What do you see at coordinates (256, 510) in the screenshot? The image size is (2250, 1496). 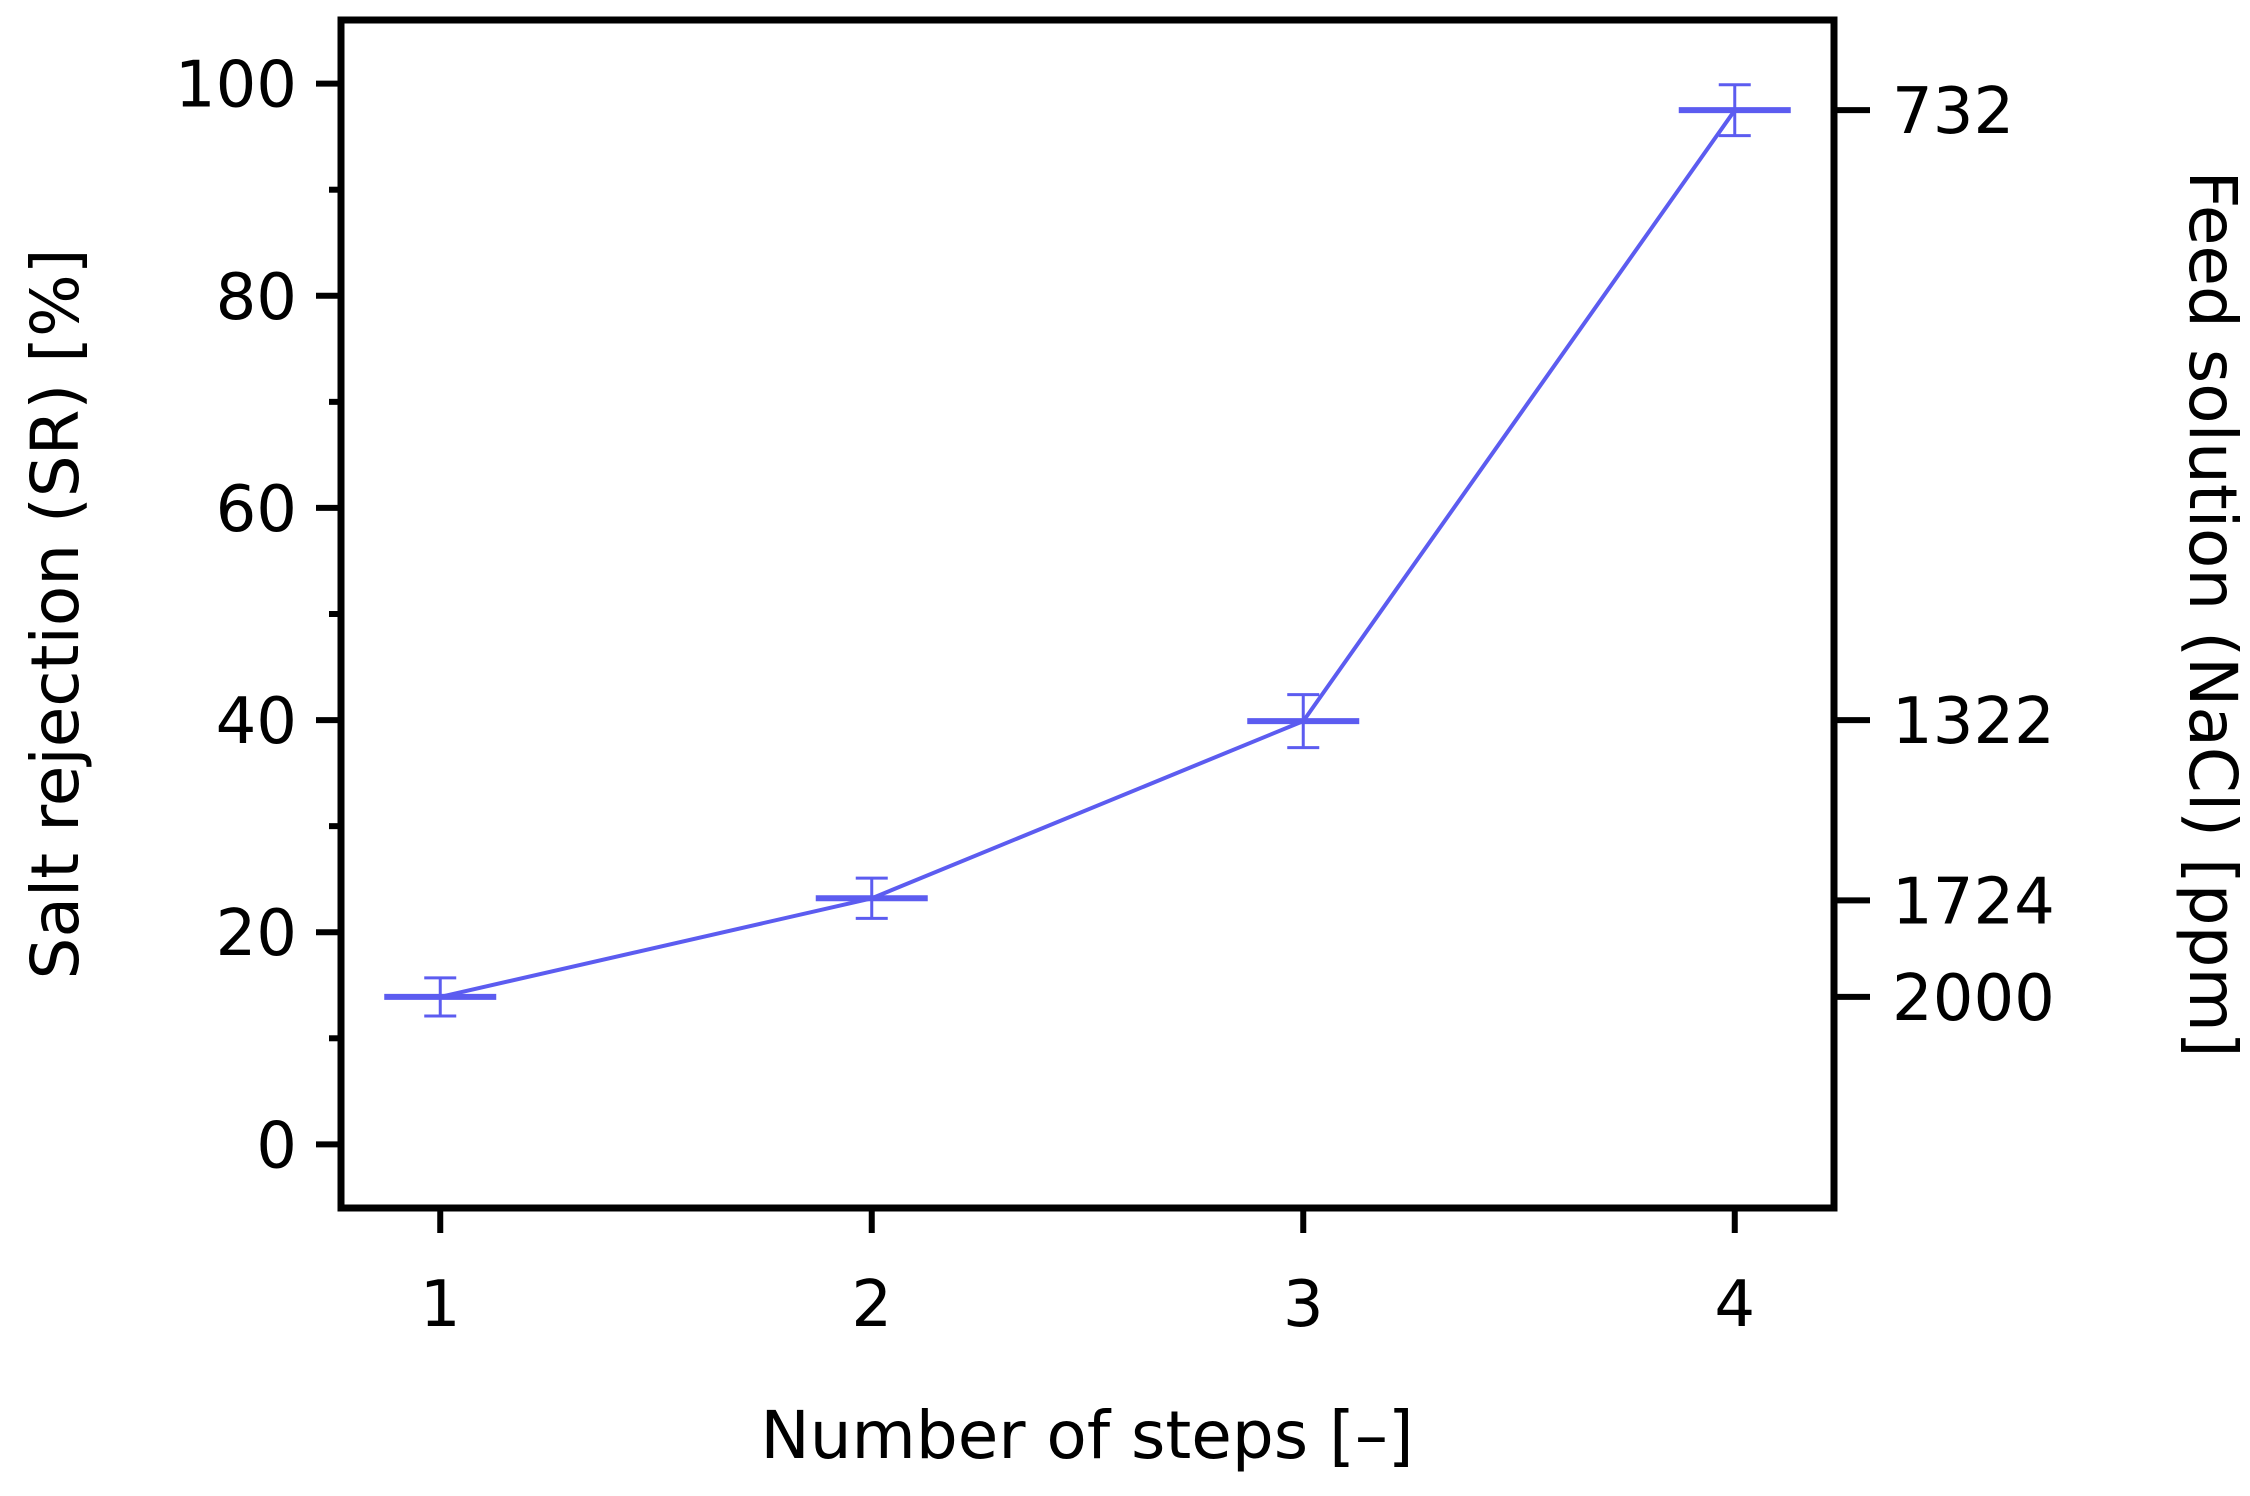 I see `y-tick-label: 60` at bounding box center [256, 510].